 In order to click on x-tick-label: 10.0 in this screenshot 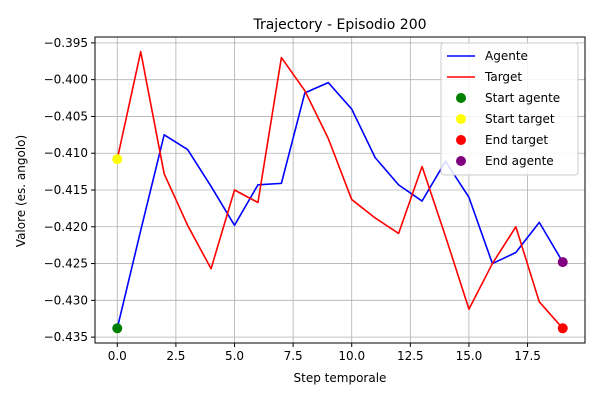, I will do `click(351, 356)`.